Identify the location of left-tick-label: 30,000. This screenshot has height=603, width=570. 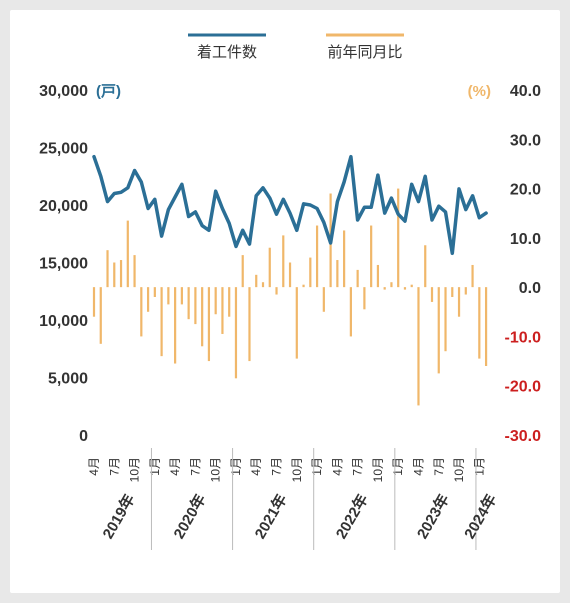
(63, 91).